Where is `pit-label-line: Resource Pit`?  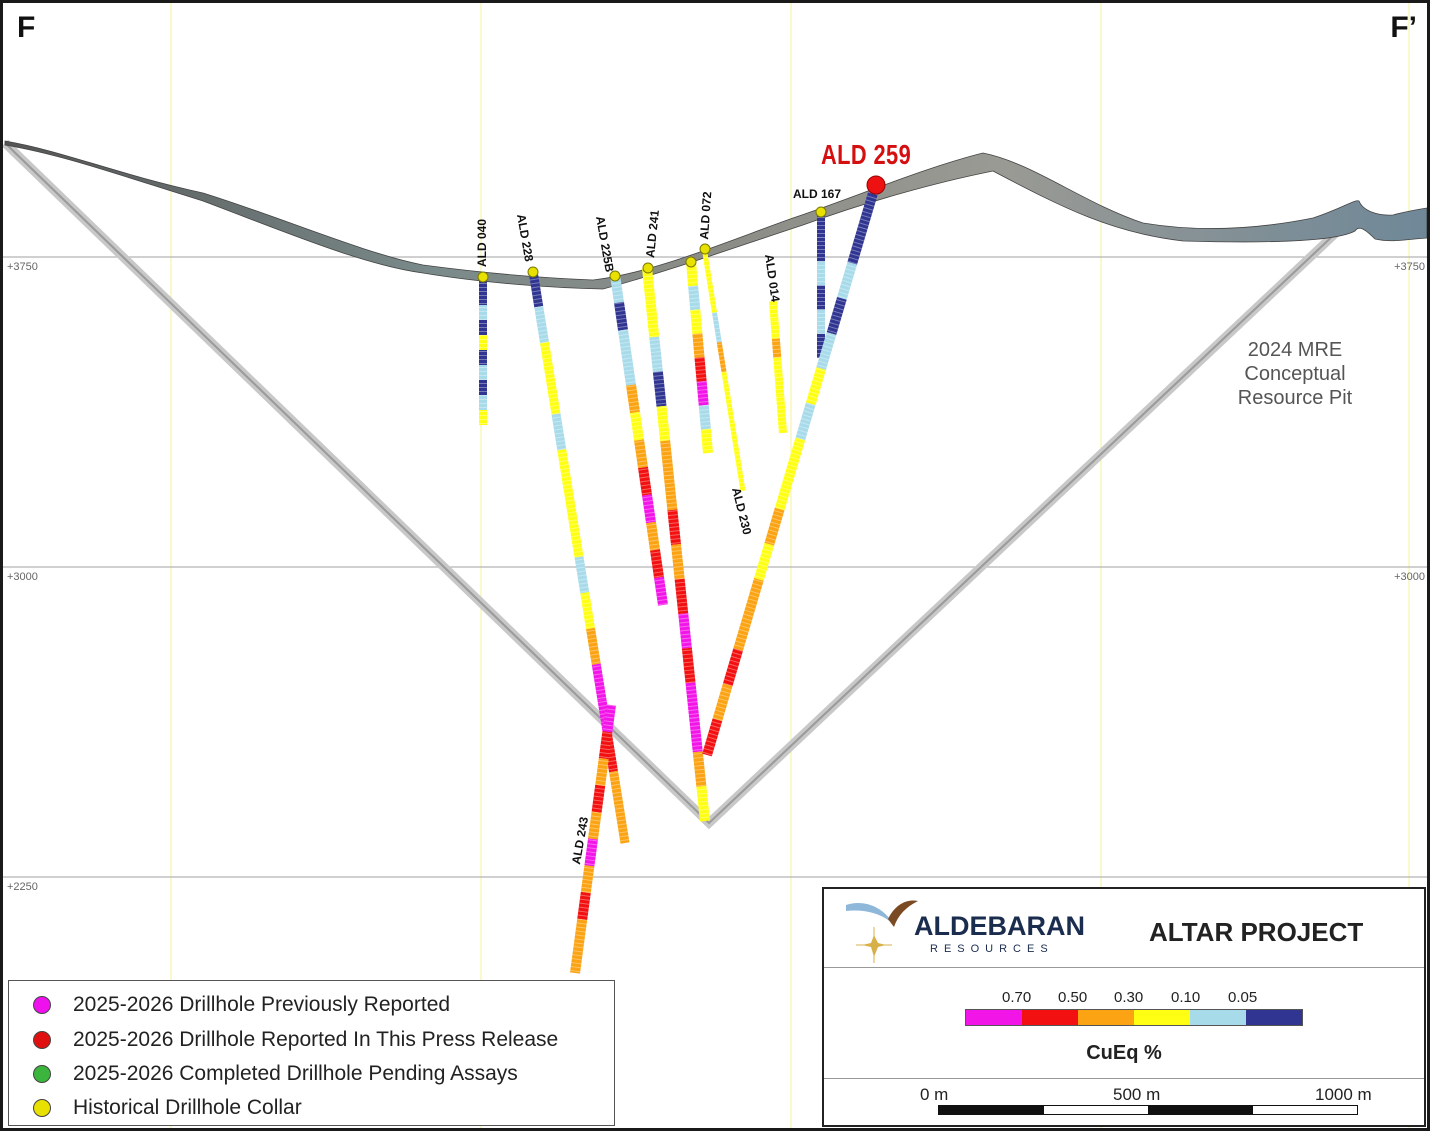
pit-label-line: Resource Pit is located at coordinates (1295, 398).